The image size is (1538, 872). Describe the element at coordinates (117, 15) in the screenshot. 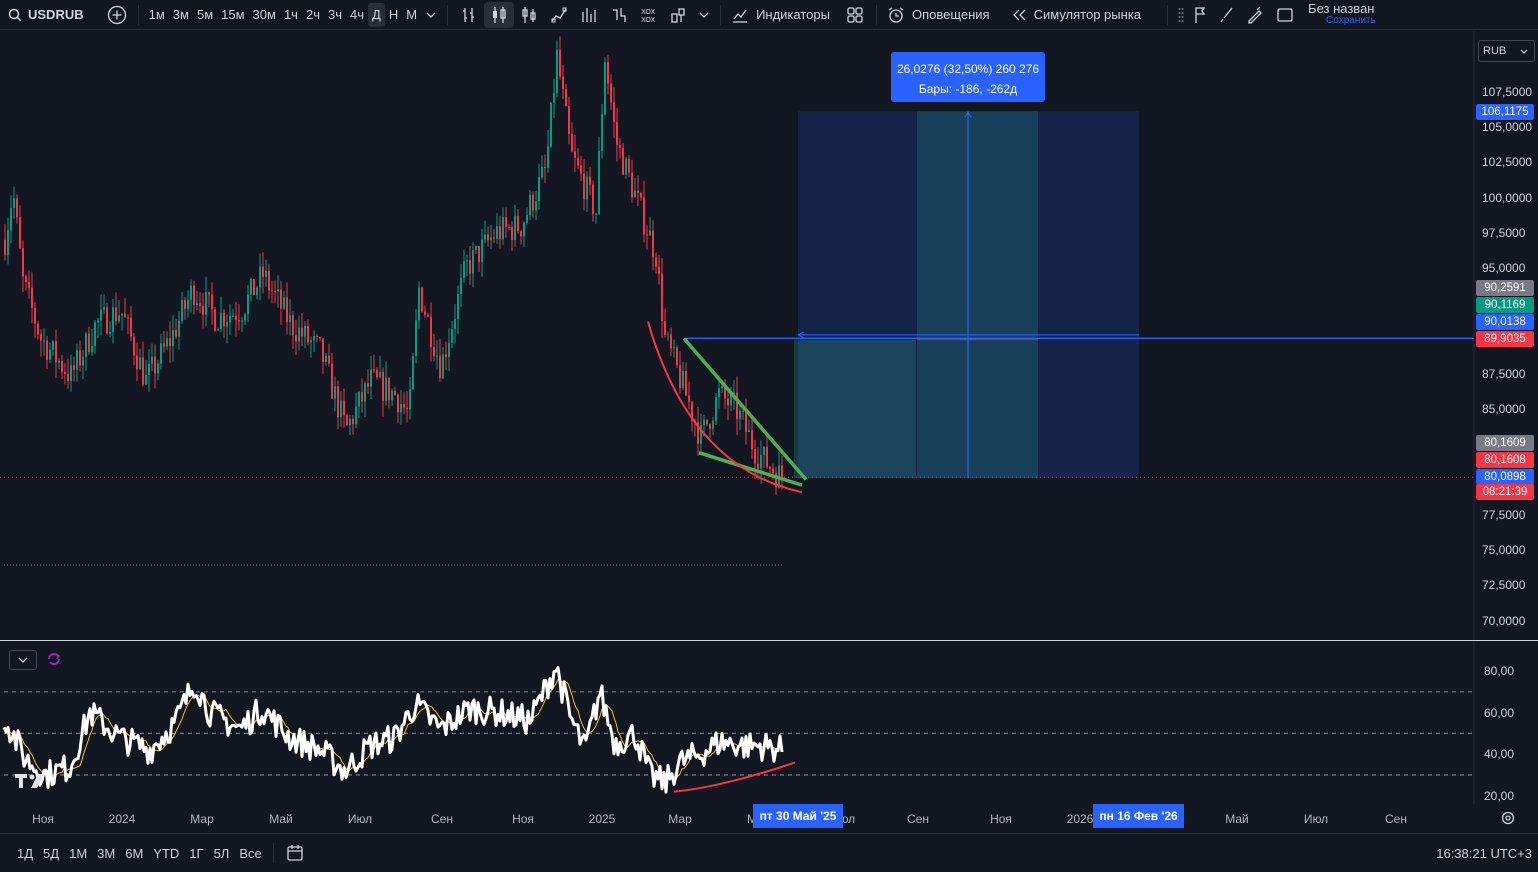

I see `compare-add-button` at that location.